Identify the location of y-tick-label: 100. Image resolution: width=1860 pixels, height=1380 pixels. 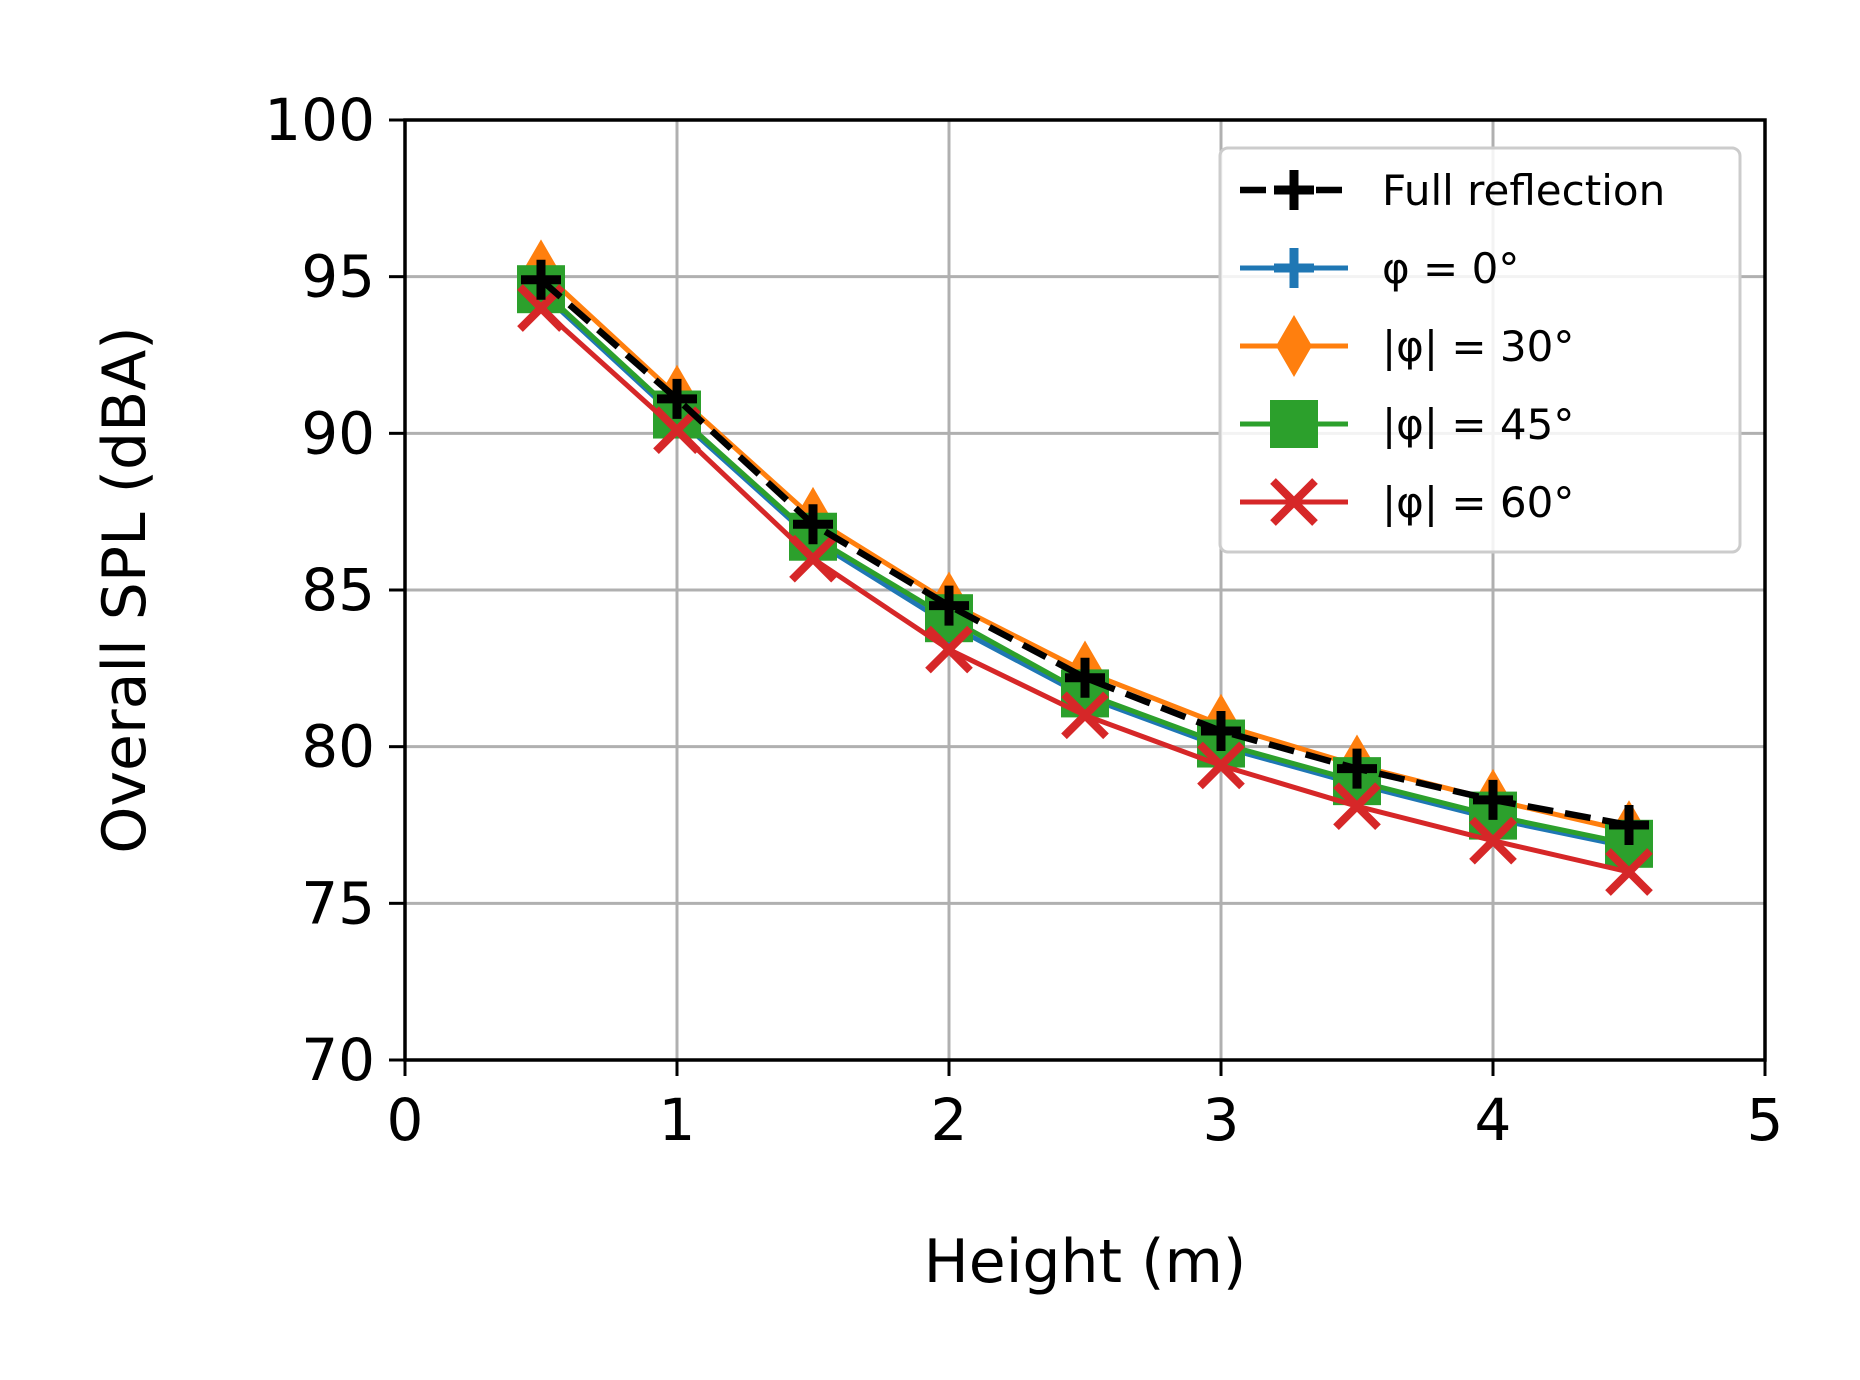
(319, 120).